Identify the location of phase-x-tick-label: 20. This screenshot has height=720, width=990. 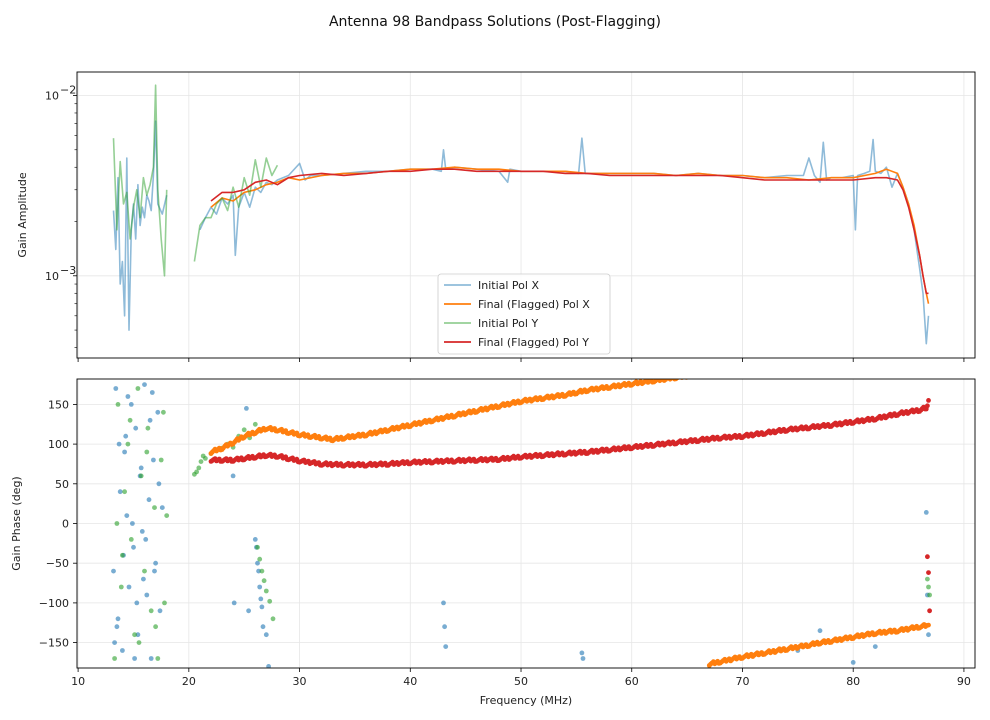
(189, 681).